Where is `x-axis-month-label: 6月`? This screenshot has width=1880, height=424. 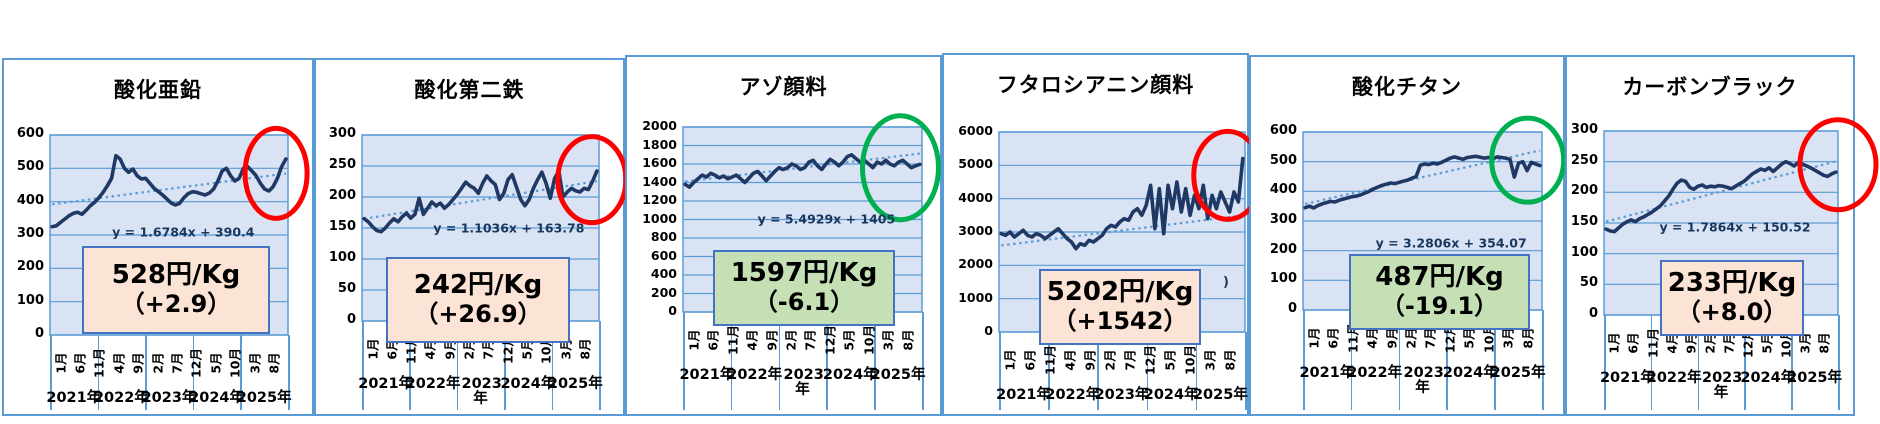 x-axis-month-label: 6月 is located at coordinates (713, 340).